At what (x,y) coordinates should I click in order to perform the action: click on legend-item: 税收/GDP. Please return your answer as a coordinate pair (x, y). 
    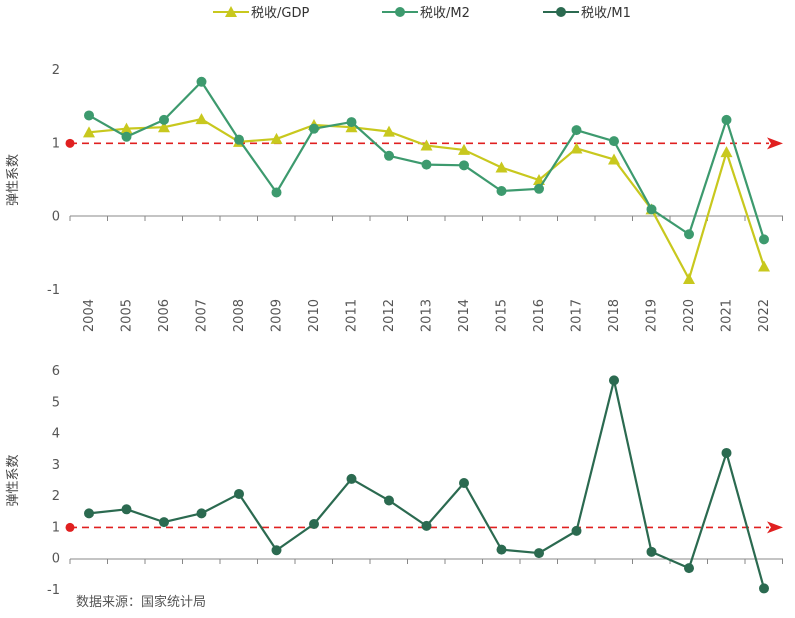
    Looking at the image, I should click on (261, 13).